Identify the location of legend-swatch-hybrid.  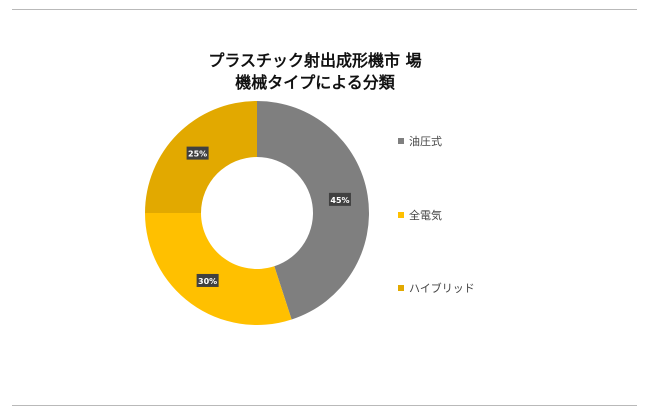
(401, 288).